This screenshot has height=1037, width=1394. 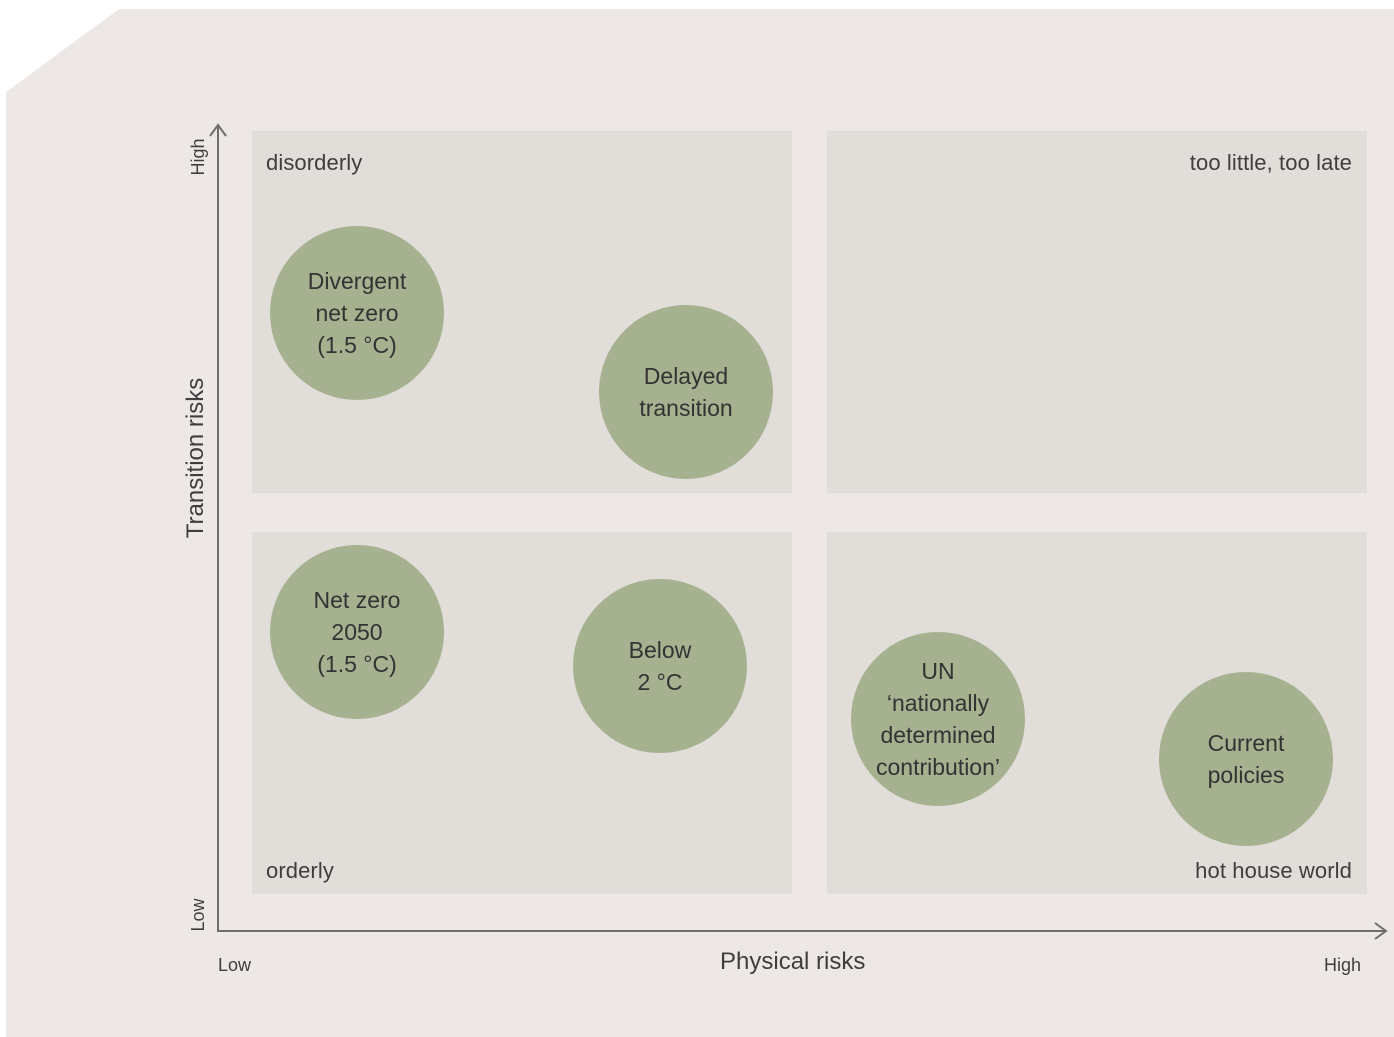 I want to click on y-axis-high-wrap: High, so click(x=198, y=157).